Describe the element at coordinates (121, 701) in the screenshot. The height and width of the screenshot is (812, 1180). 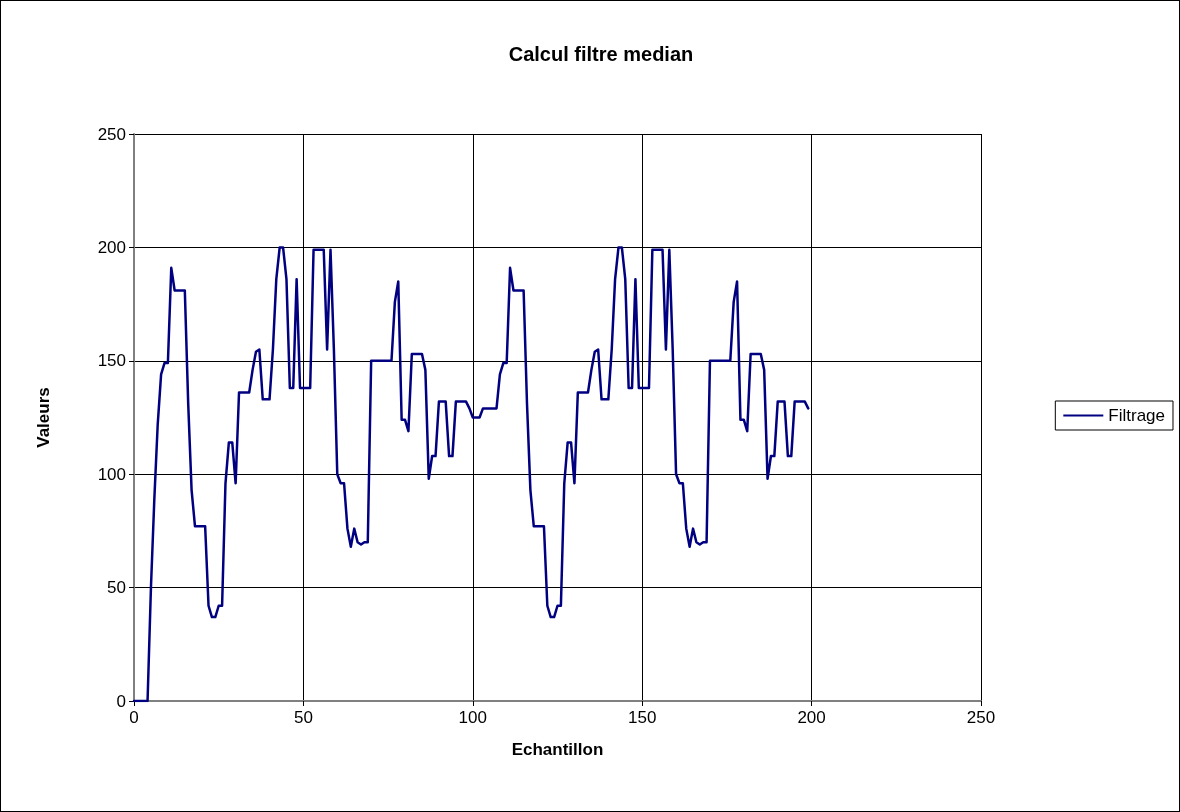
I see `y-tick-label: 0` at that location.